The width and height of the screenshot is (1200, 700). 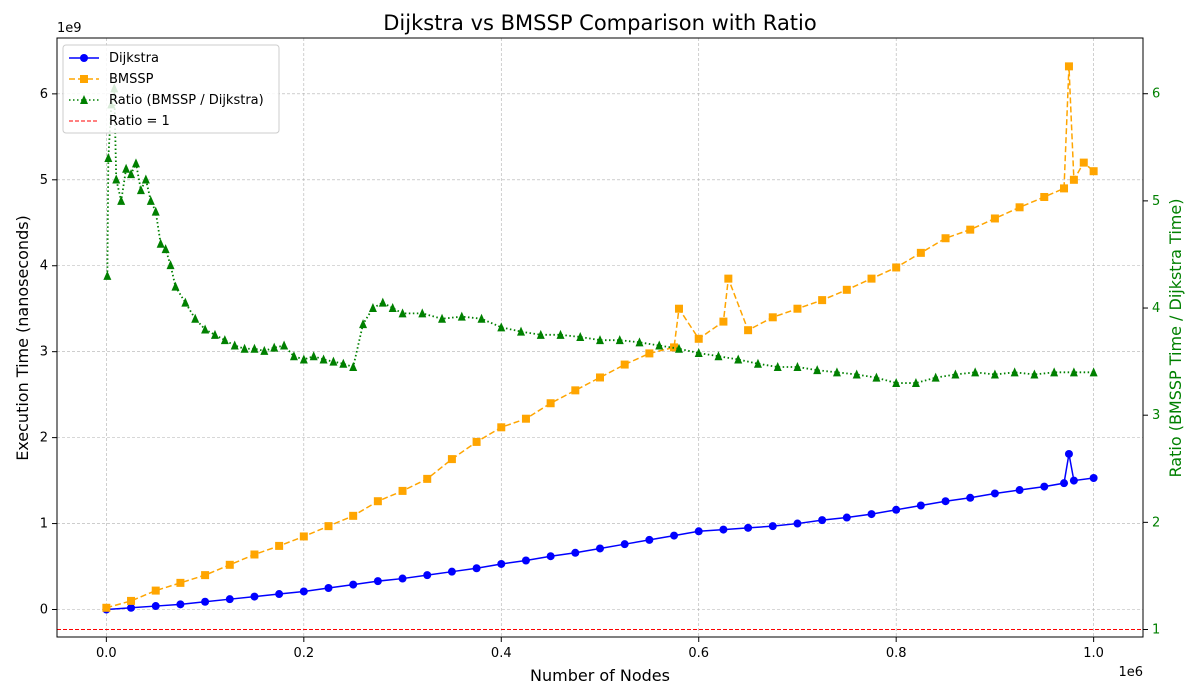 I want to click on x-axis-label: Number of Nodes, so click(x=600, y=675).